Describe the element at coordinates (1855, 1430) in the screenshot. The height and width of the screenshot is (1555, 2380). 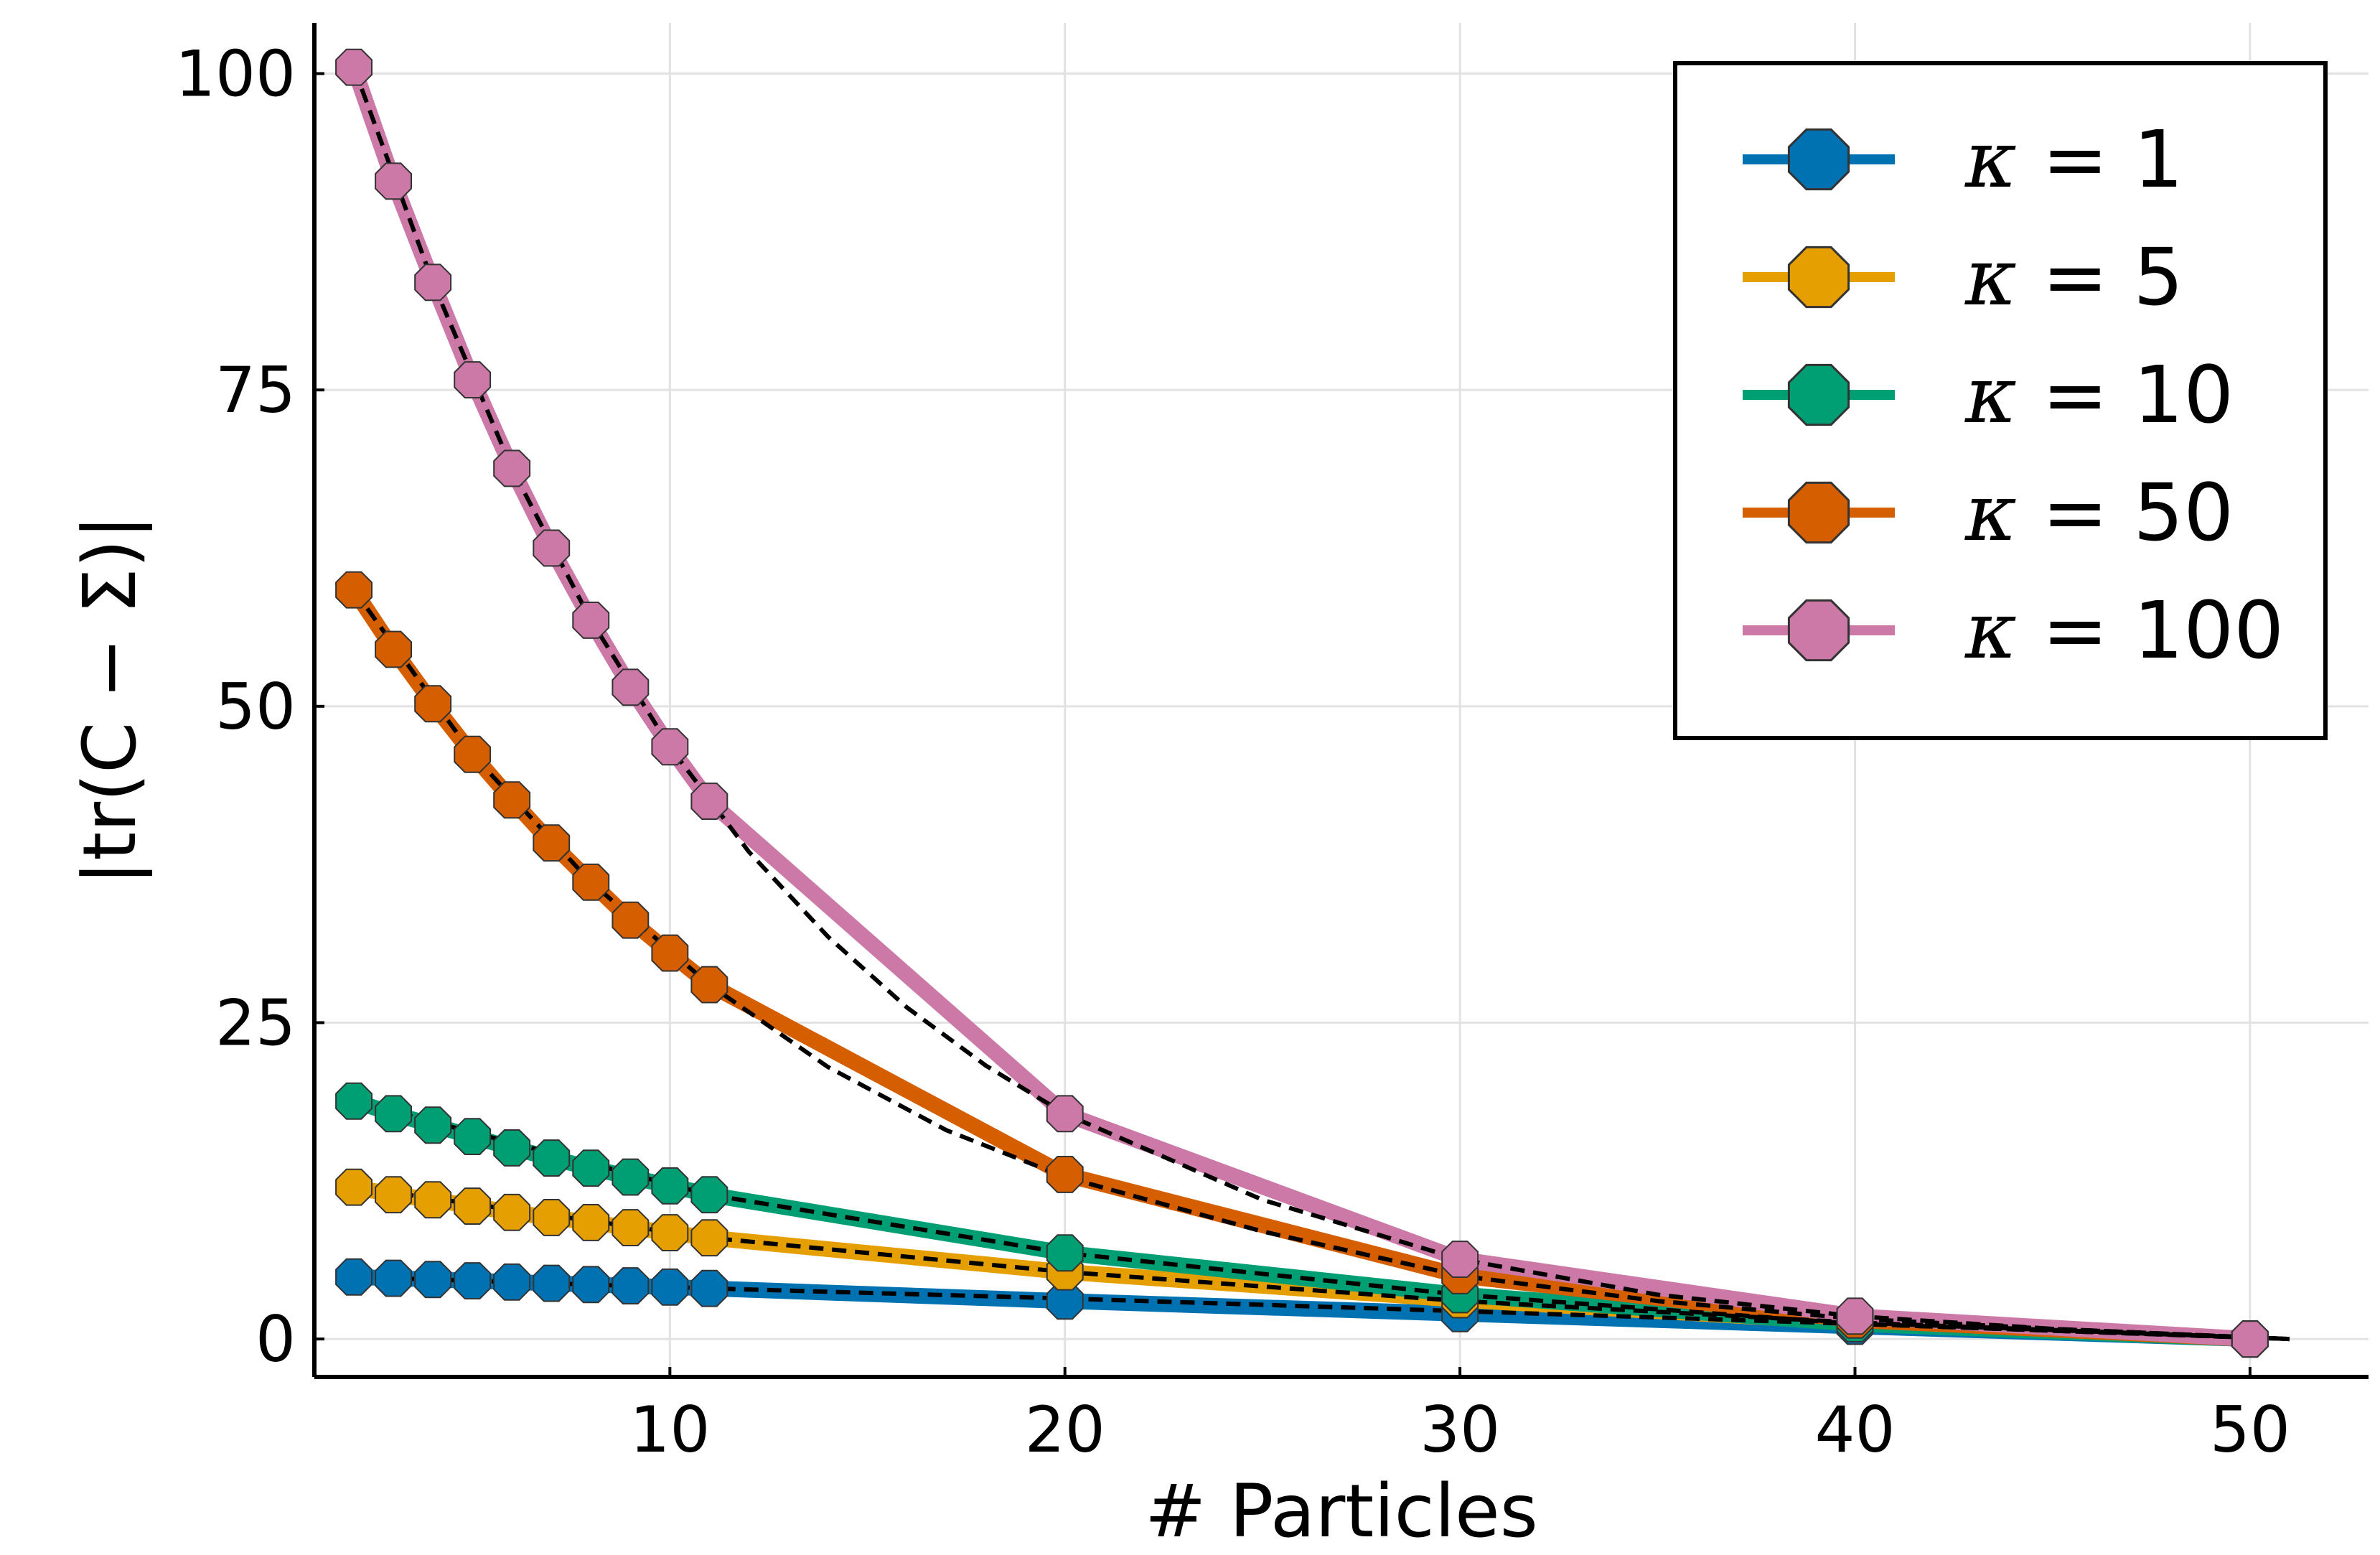
I see `x-tick-label: 40` at that location.